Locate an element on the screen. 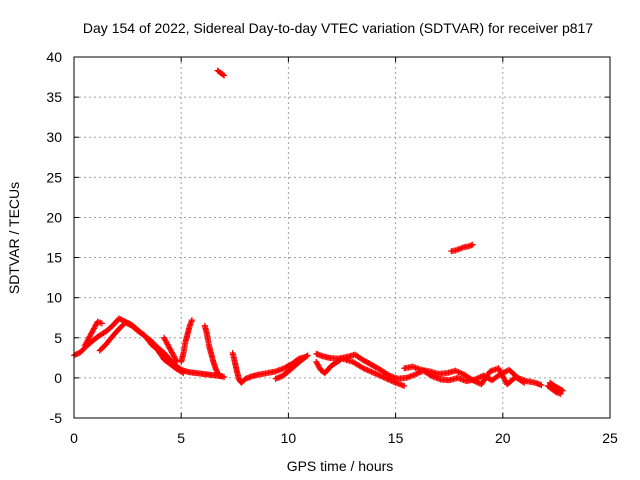 The image size is (640, 480). x-axis-label: GPS time / hours is located at coordinates (340, 466).